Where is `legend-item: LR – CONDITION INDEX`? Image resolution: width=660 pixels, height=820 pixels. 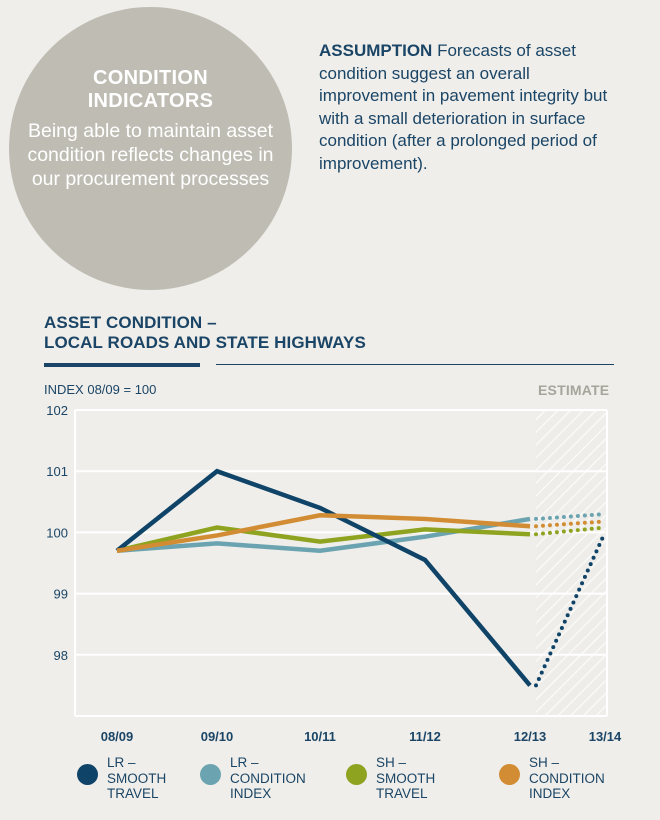
legend-item: LR – CONDITION INDEX is located at coordinates (253, 778).